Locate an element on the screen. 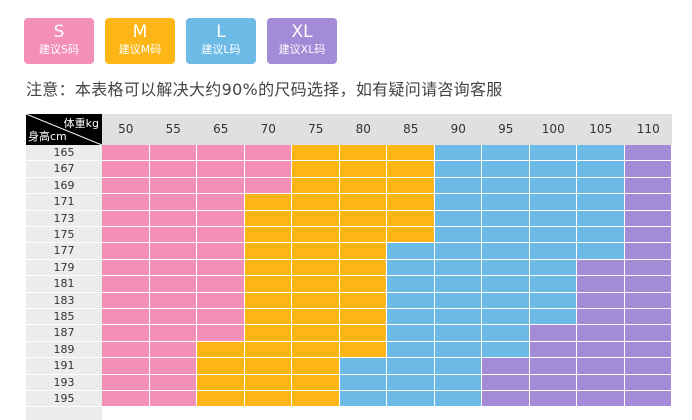 The height and width of the screenshot is (420, 692). height-row-header: 181 is located at coordinates (64, 284).